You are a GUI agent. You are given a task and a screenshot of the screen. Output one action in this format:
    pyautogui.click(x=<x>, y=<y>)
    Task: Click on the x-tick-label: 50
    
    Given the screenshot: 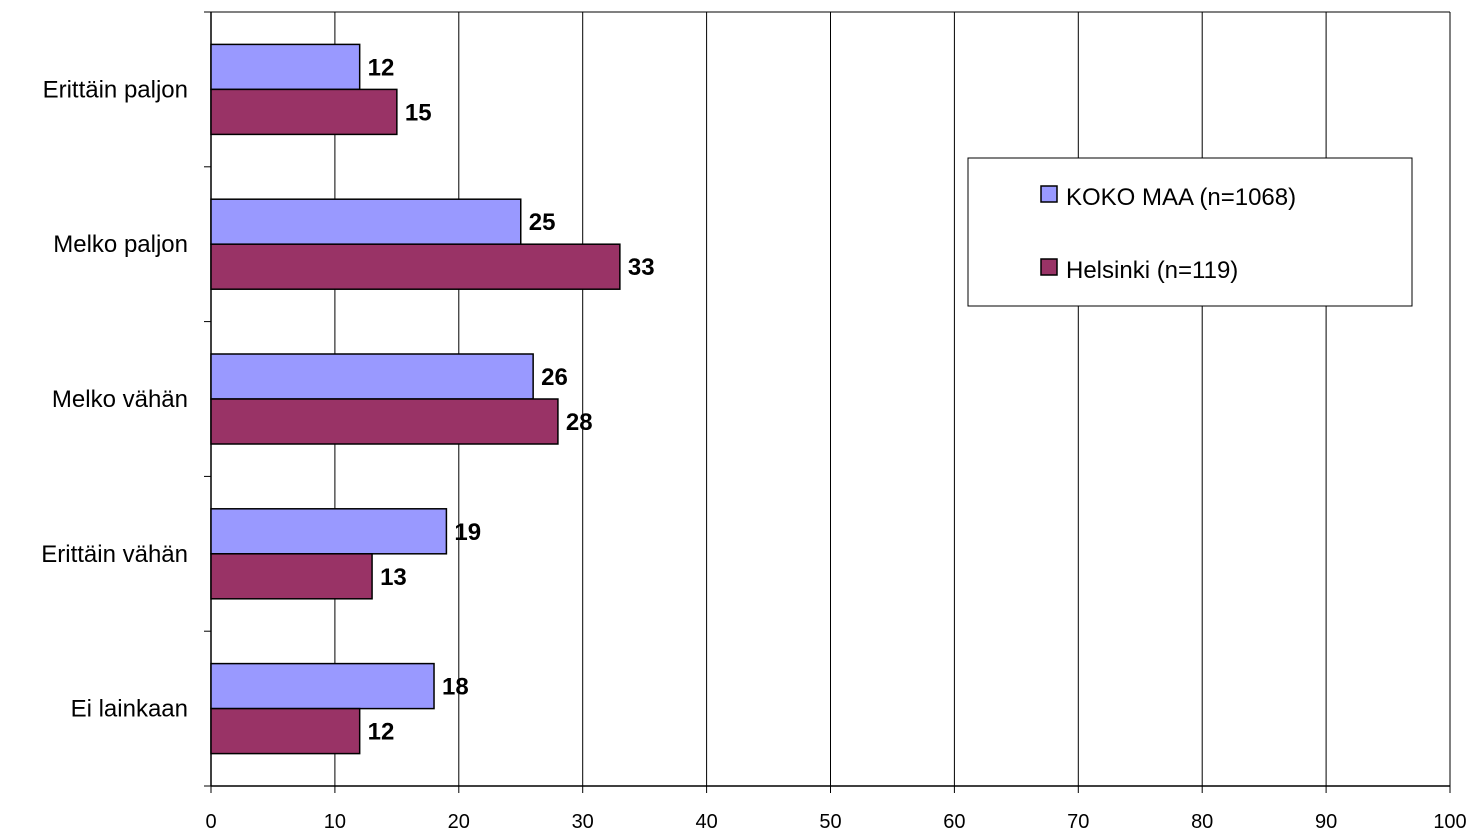 What is the action you would take?
    pyautogui.click(x=830, y=822)
    